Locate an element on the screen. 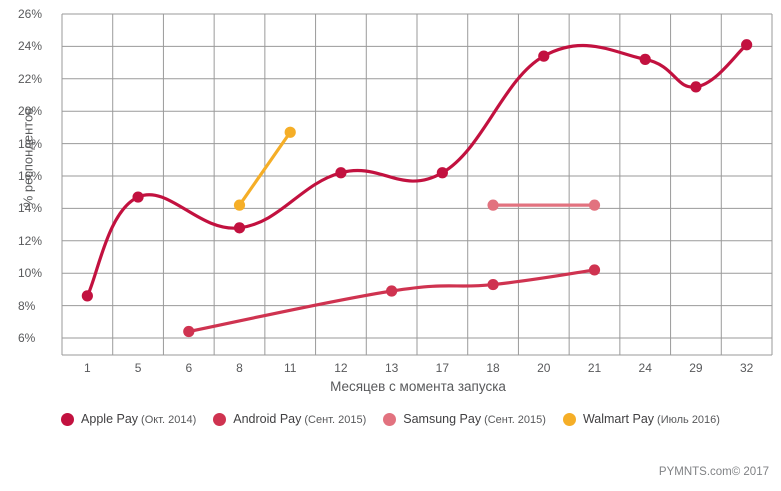  legend-item: Apple Pay (Окт. 2014) is located at coordinates (128, 419).